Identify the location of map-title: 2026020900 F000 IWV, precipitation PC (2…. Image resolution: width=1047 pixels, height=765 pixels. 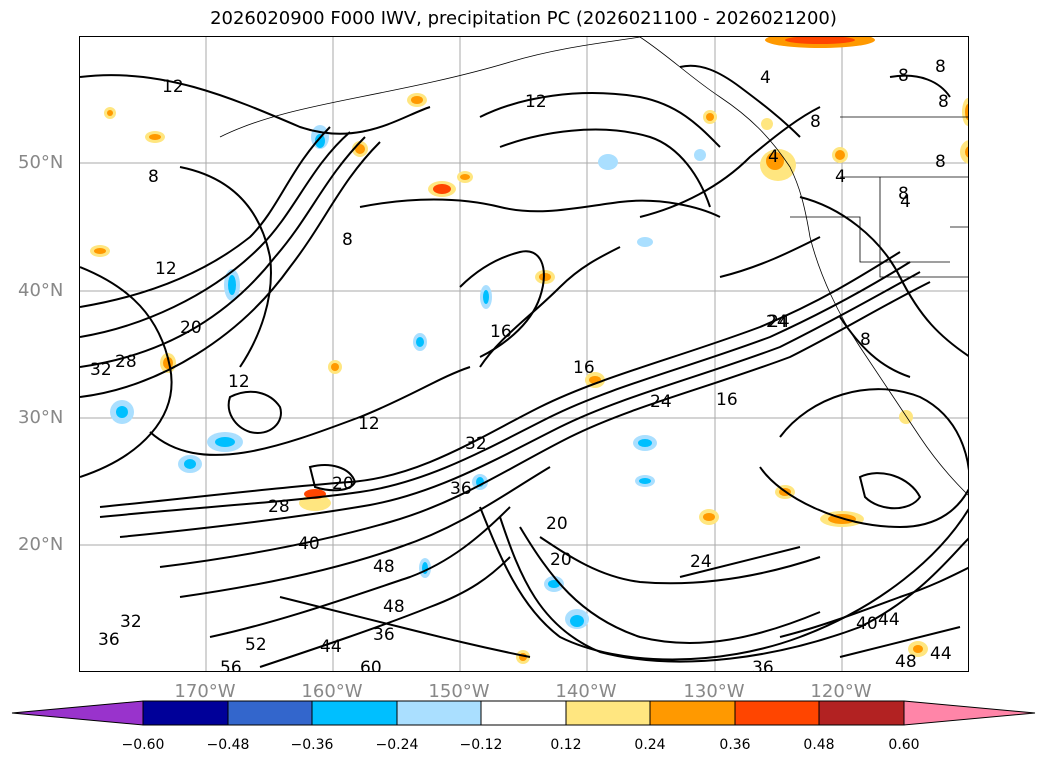
(523, 18).